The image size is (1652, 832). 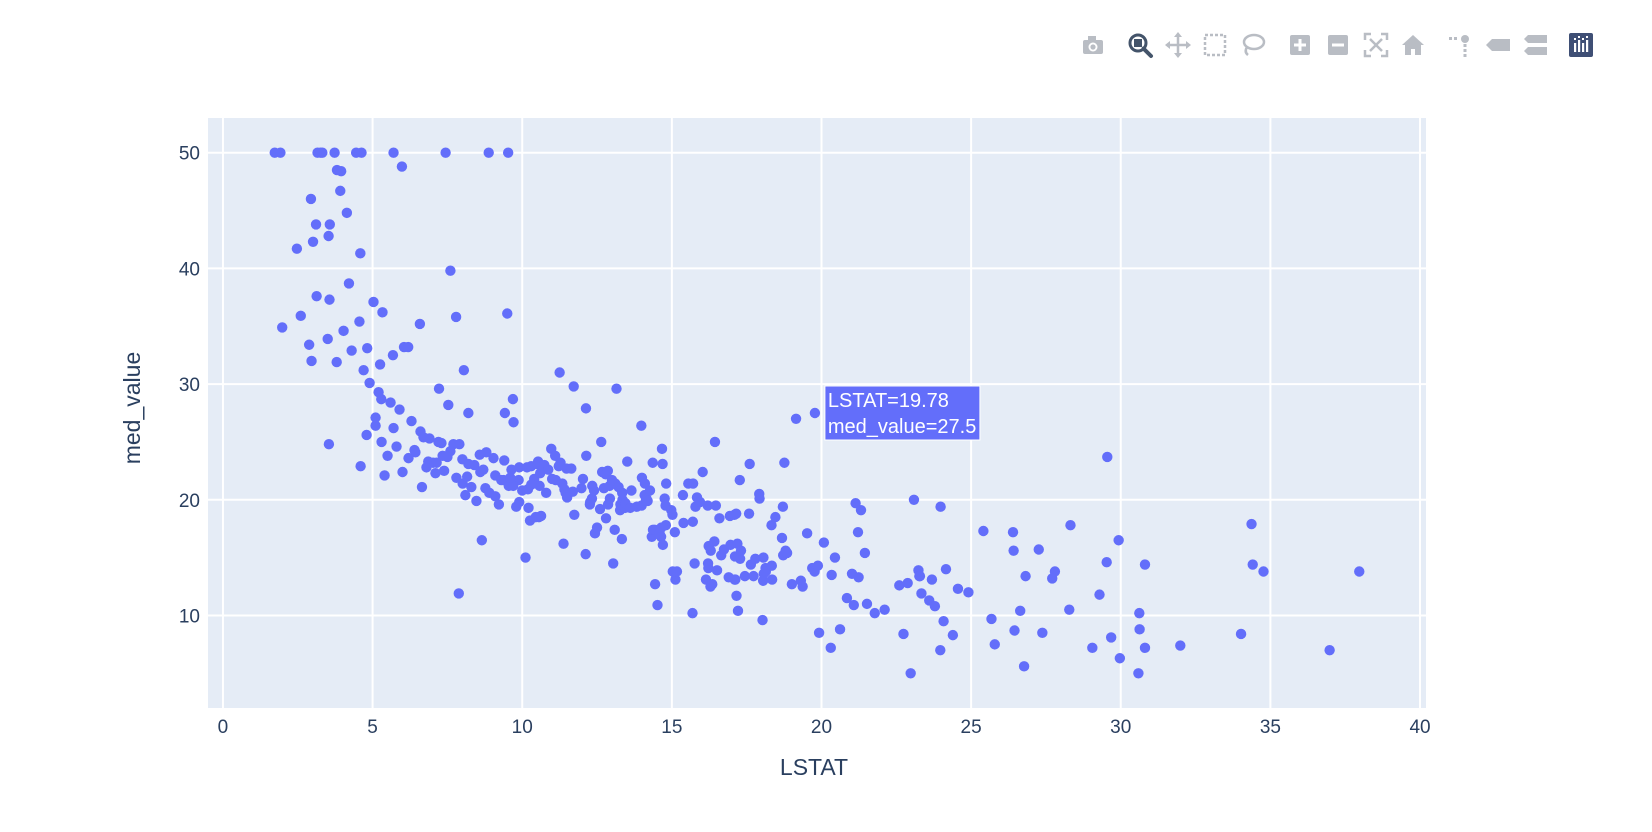 What do you see at coordinates (1178, 45) in the screenshot?
I see `pan-button` at bounding box center [1178, 45].